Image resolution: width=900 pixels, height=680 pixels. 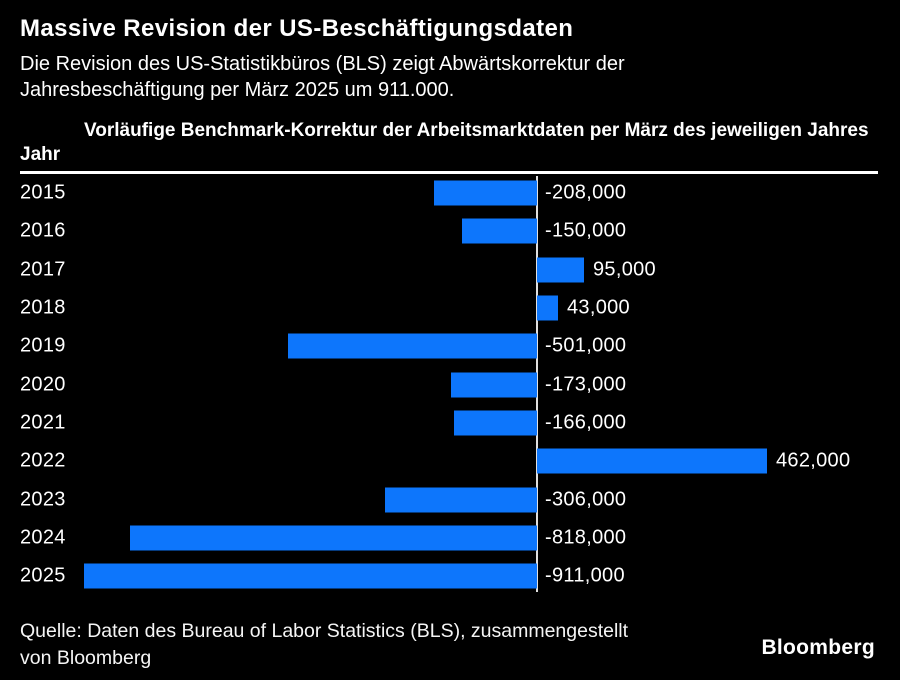 What do you see at coordinates (586, 345) in the screenshot?
I see `value-label: -501,000` at bounding box center [586, 345].